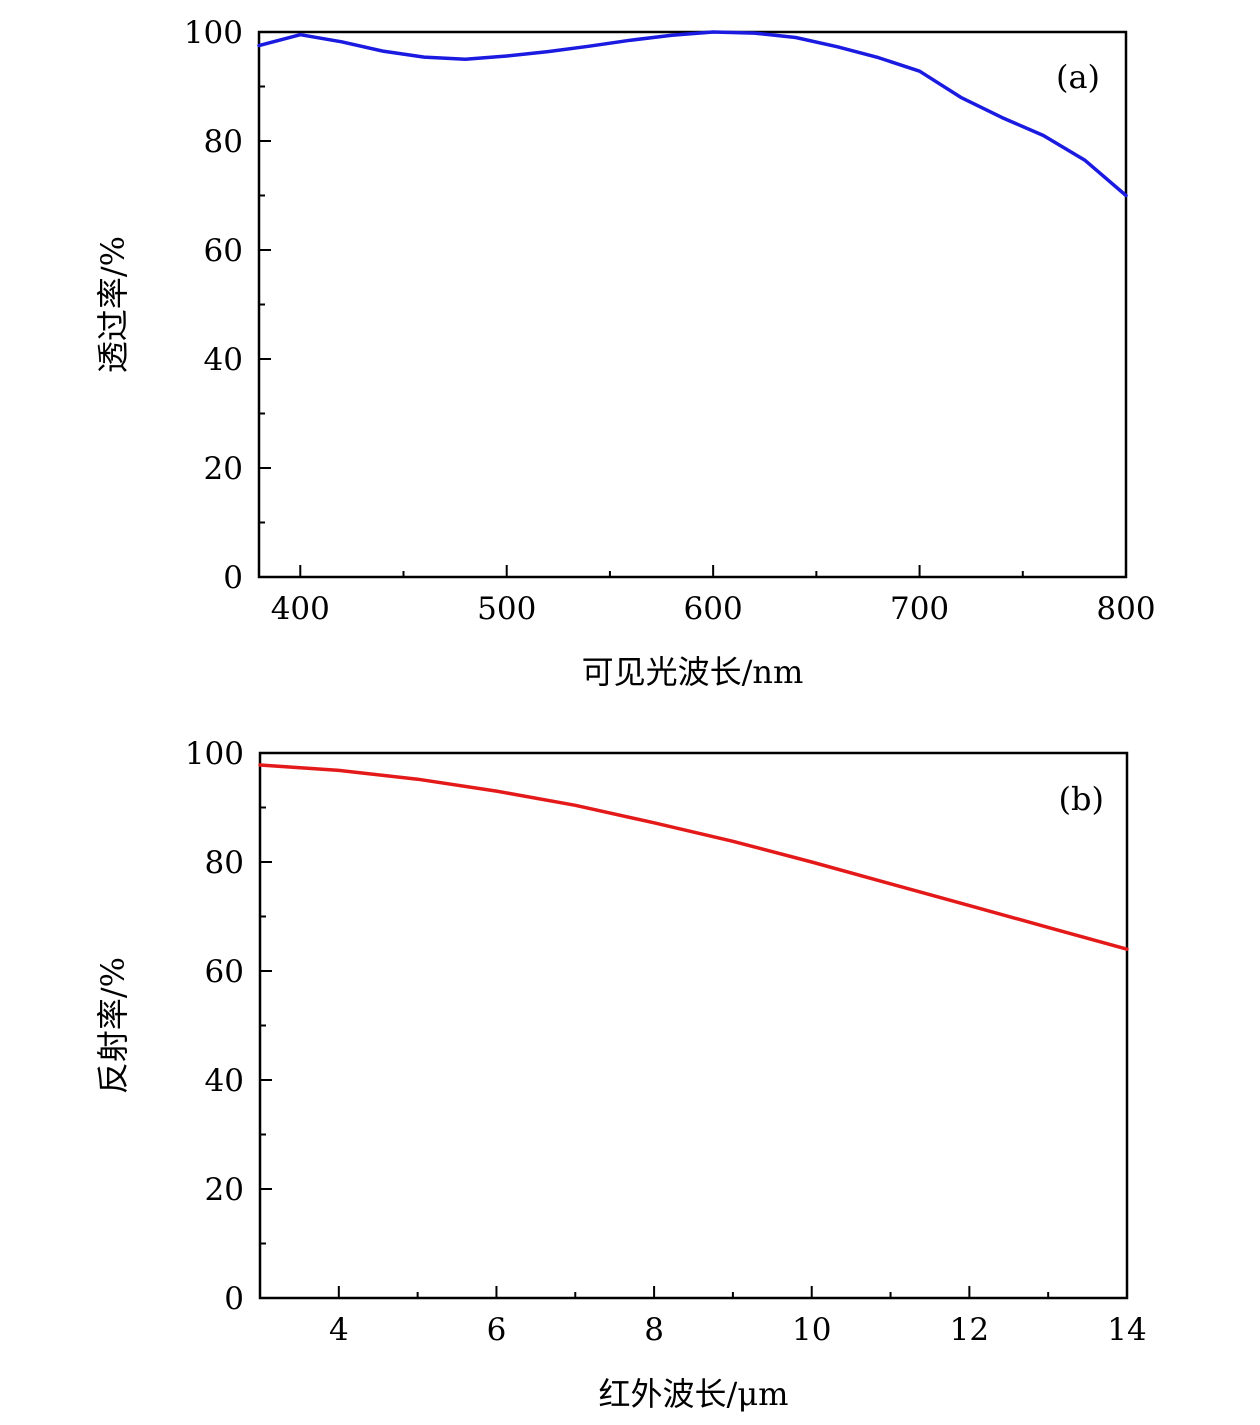 This screenshot has height=1425, width=1260. I want to click on x-tick-label: 12, so click(969, 1330).